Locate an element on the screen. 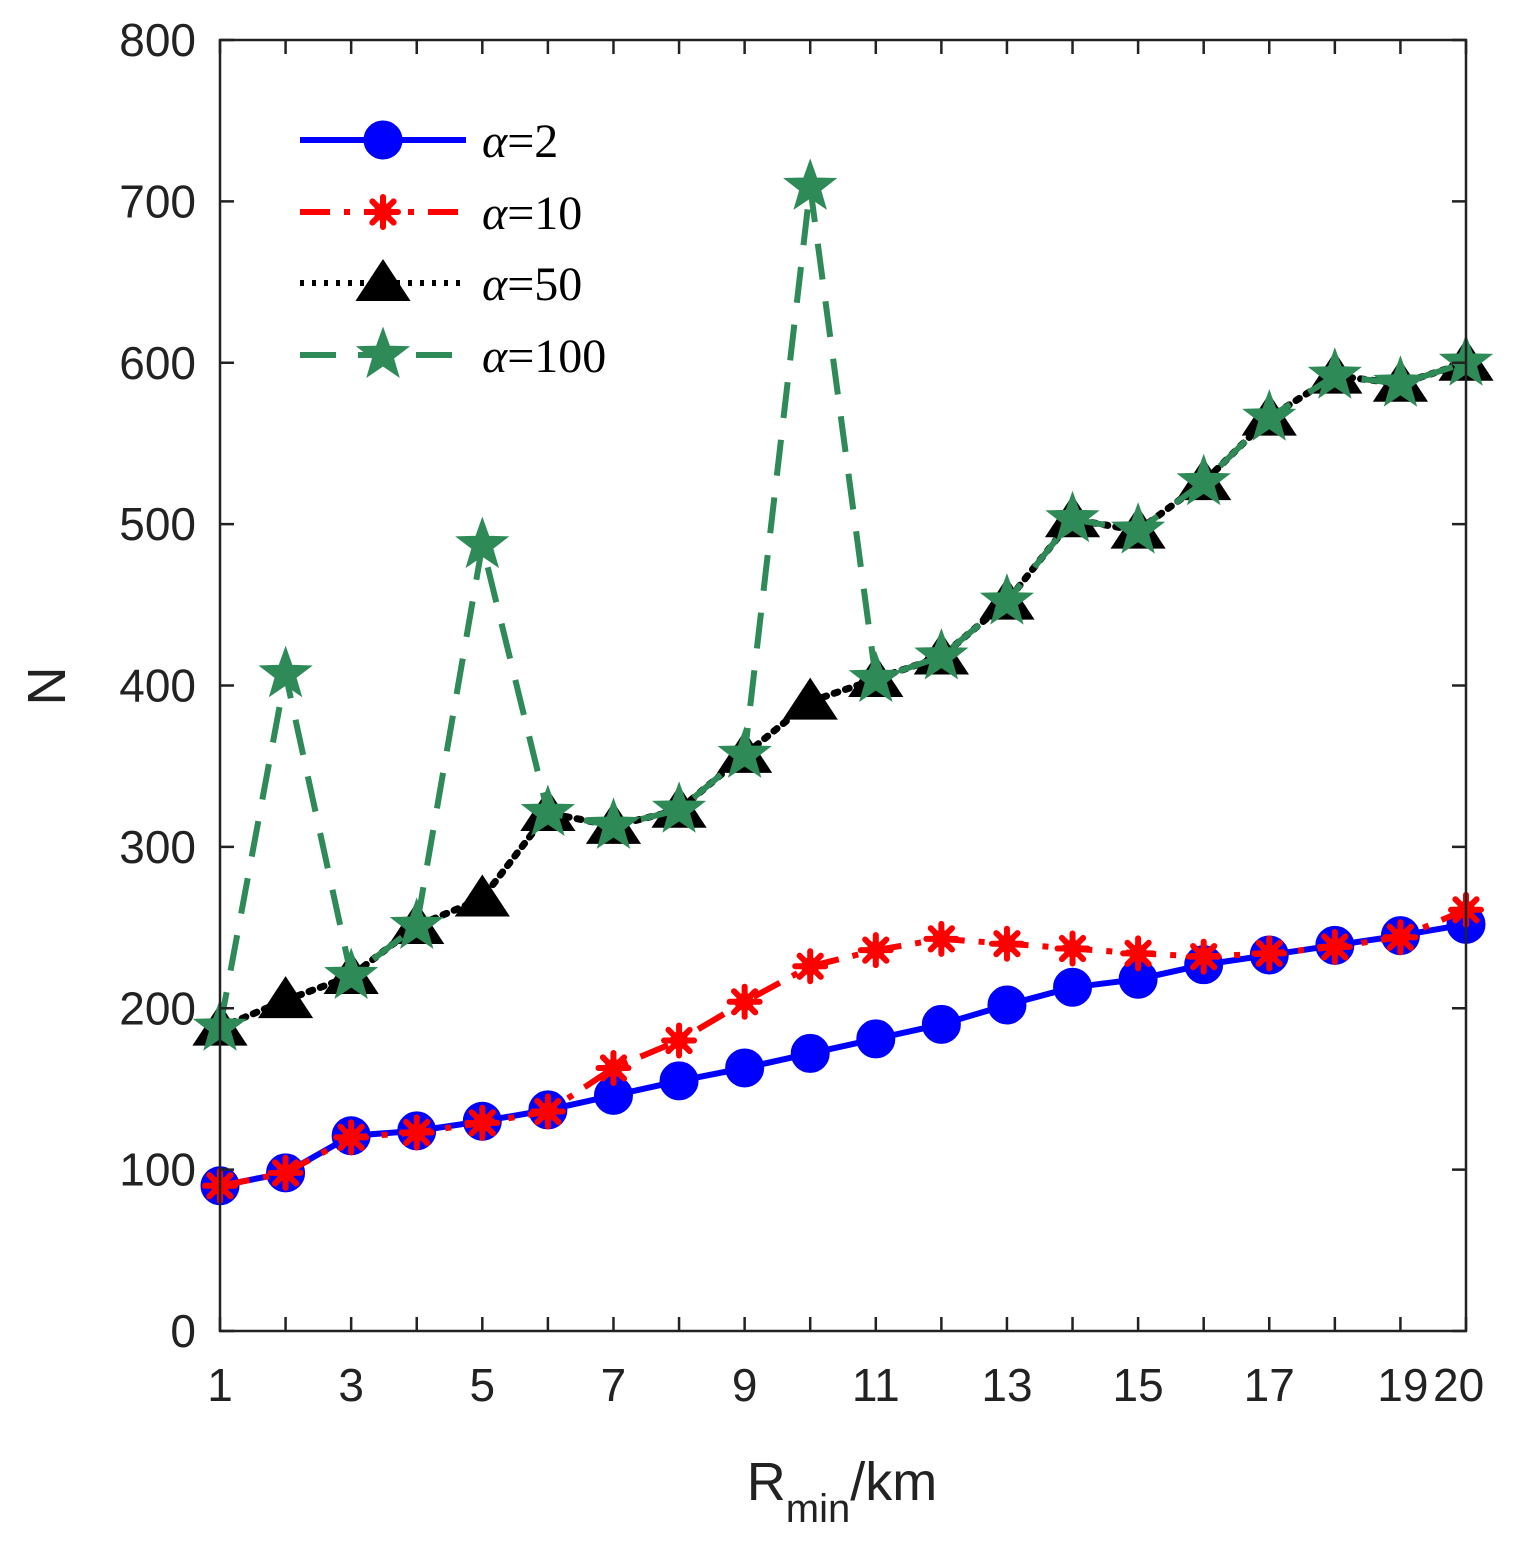 The image size is (1525, 1566). y-tick-label: 700 is located at coordinates (157, 201).